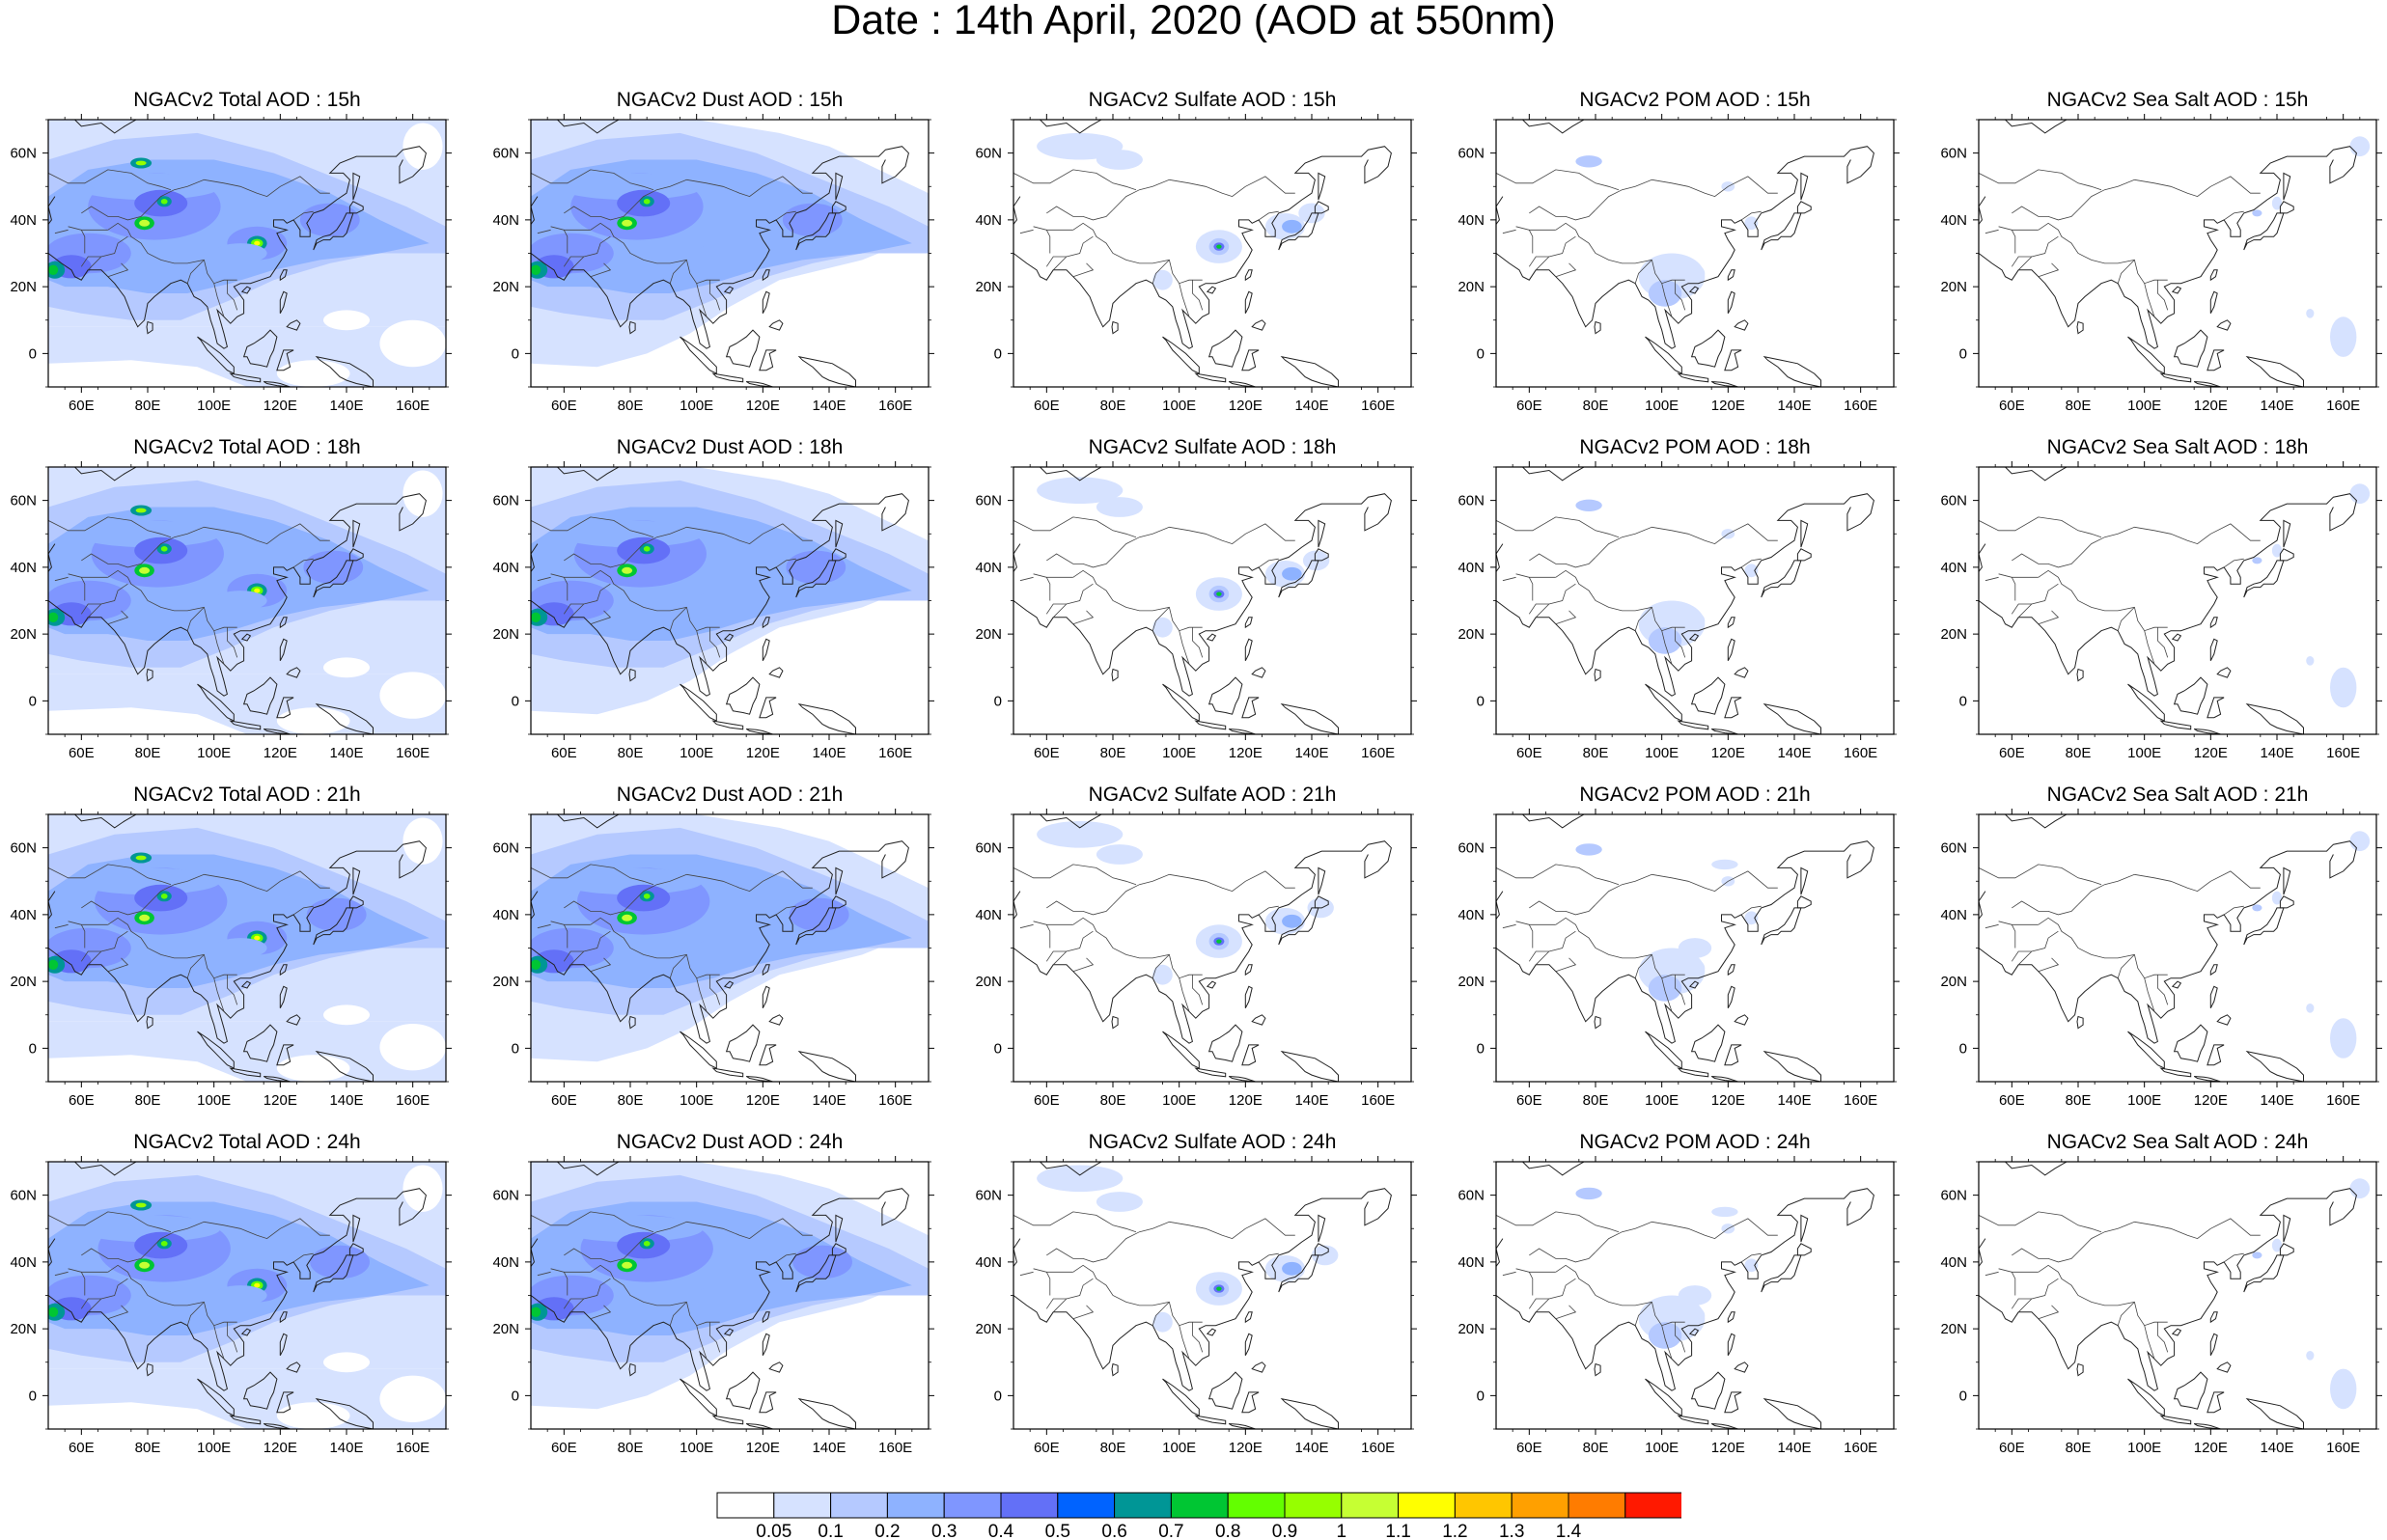 The image size is (2387, 1540). I want to click on panel-title: NGACv2 Sea Salt AOD : 18h, so click(2177, 447).